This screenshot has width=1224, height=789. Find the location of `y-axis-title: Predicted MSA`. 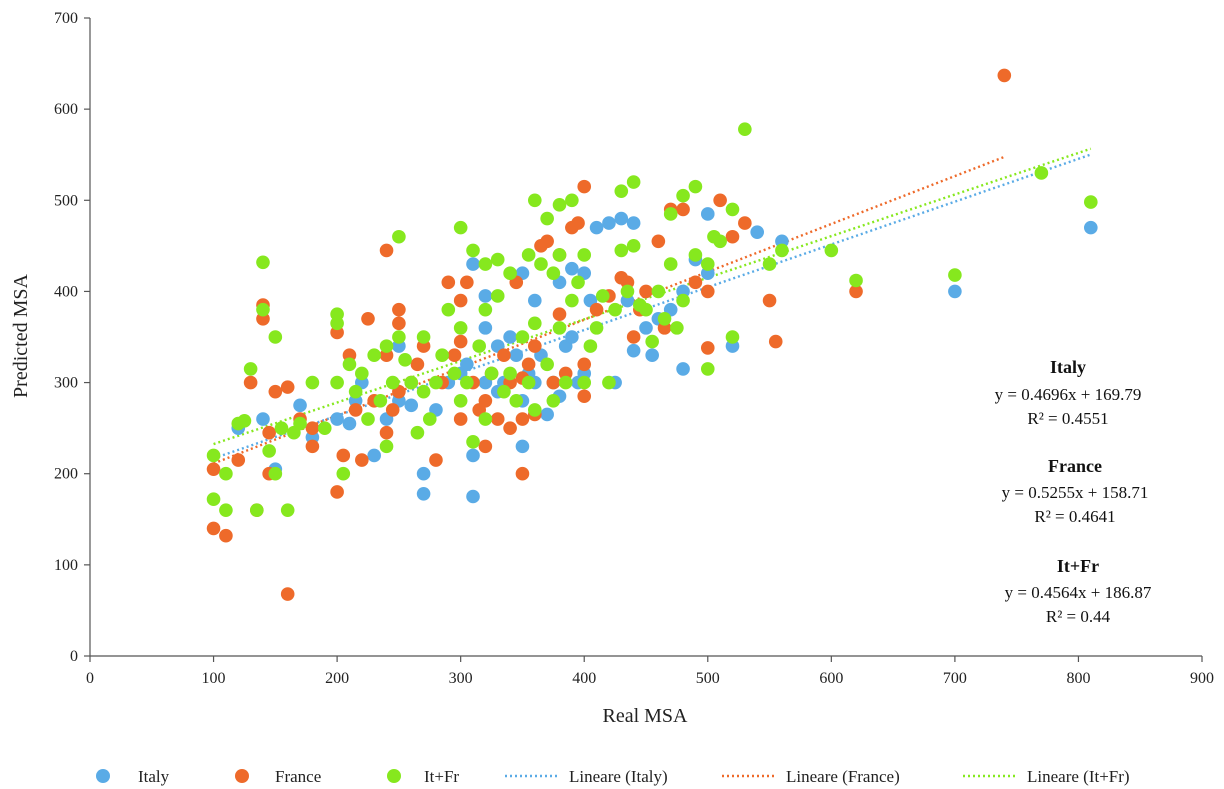

y-axis-title: Predicted MSA is located at coordinates (21, 336).